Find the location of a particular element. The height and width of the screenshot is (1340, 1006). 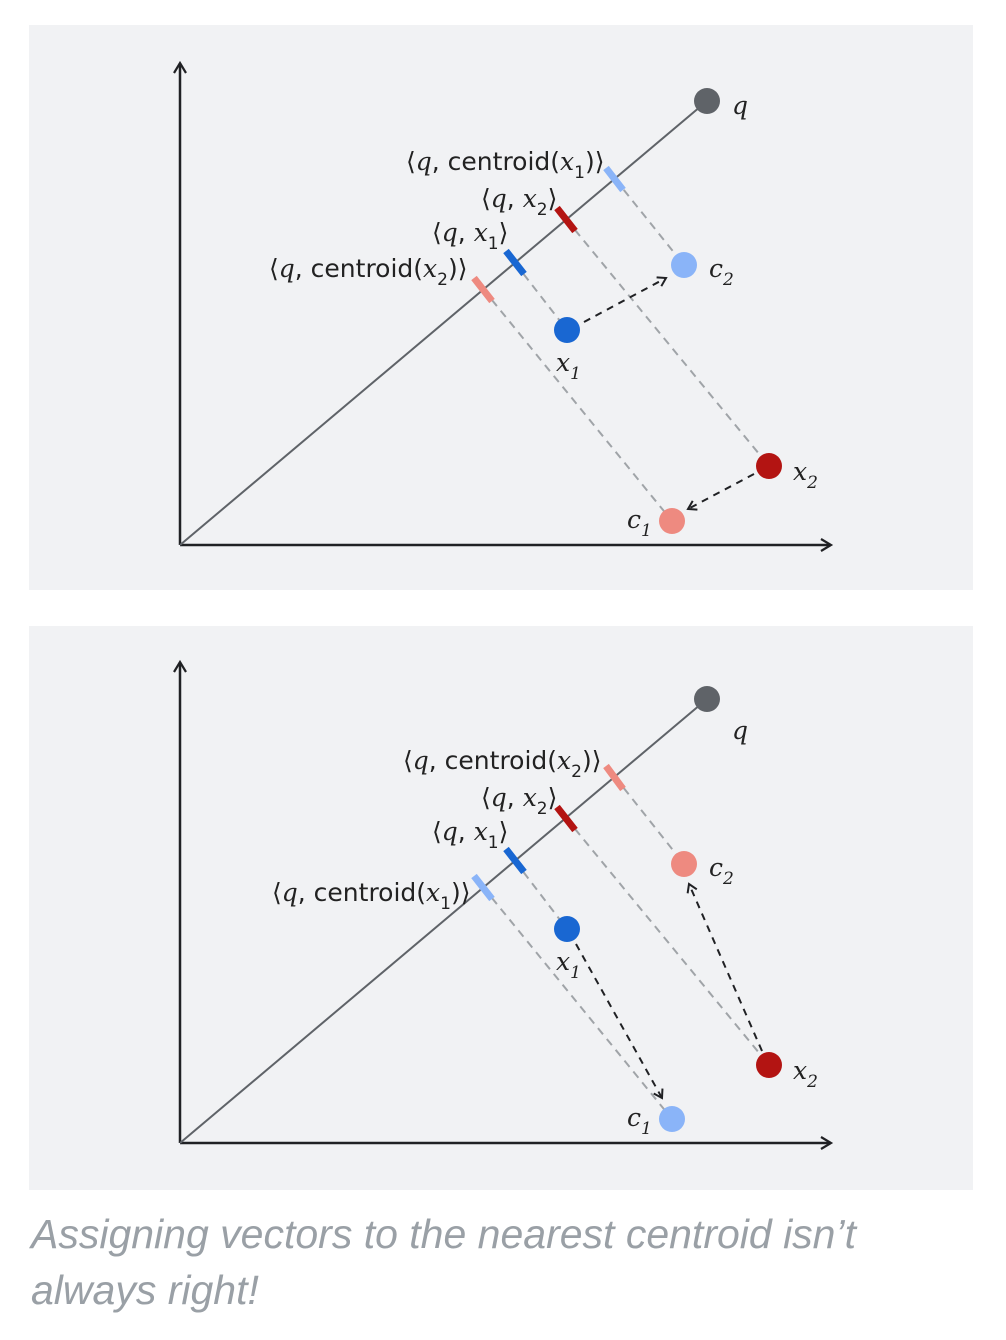

guide-x1 is located at coordinates (541, 895).